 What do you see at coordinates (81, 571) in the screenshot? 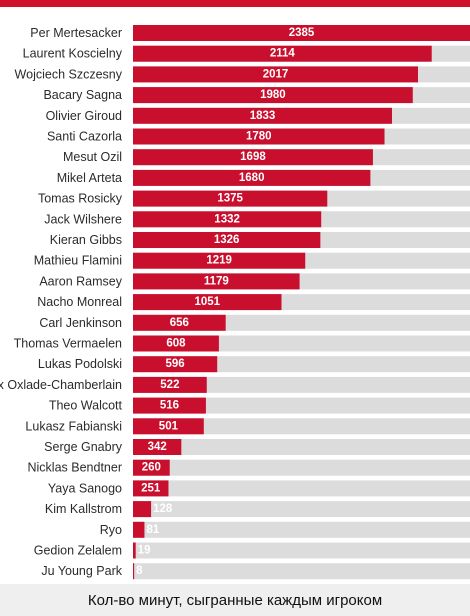
I see `category-label: Ju Young Park` at bounding box center [81, 571].